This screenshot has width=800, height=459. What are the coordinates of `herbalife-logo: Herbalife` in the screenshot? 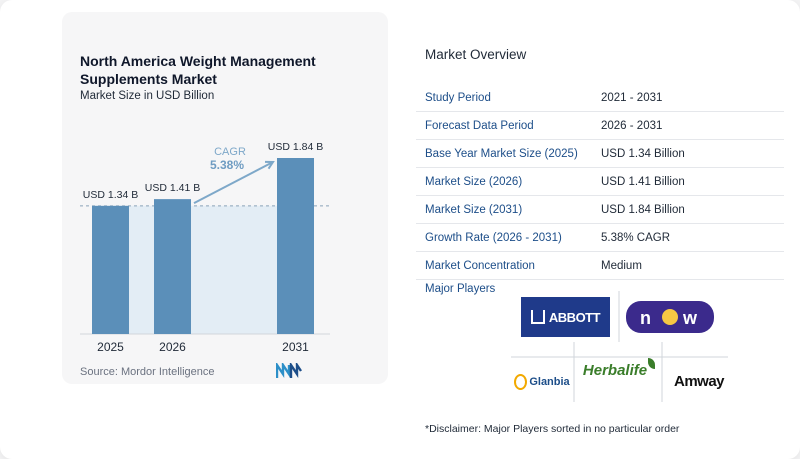 It's located at (619, 370).